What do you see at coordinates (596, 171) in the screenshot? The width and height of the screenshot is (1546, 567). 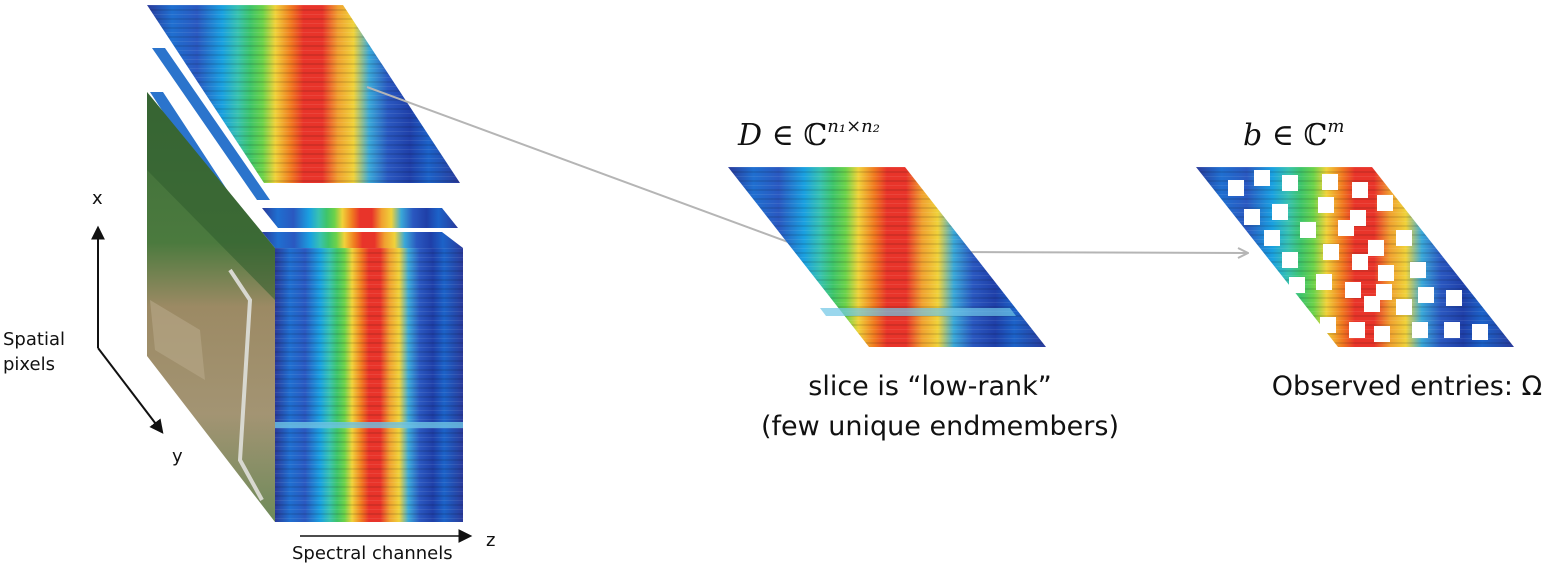 I see `slice-extract-arrow` at bounding box center [596, 171].